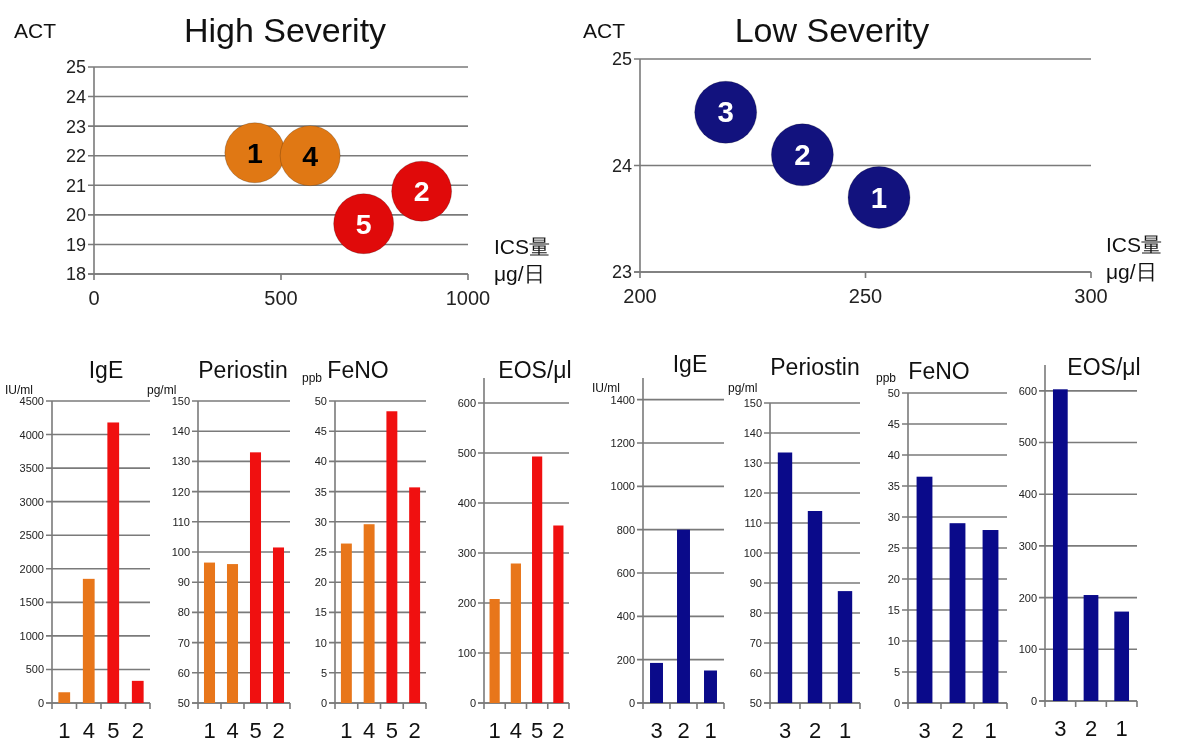  I want to click on chart-title: EOS/μl, so click(1104, 367).